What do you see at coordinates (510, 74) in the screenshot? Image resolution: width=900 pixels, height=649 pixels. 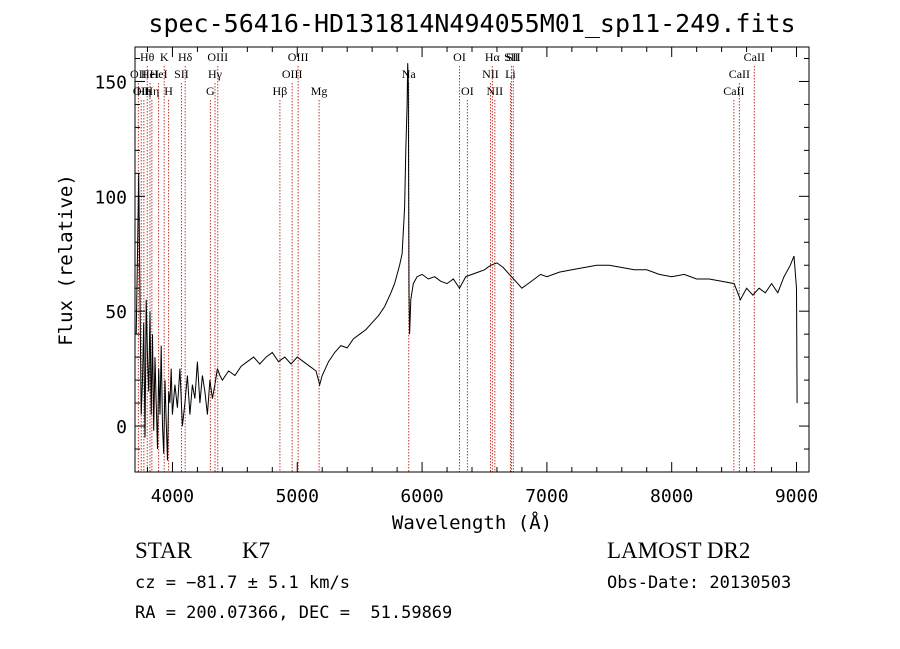 I see `line-label-24: Li` at bounding box center [510, 74].